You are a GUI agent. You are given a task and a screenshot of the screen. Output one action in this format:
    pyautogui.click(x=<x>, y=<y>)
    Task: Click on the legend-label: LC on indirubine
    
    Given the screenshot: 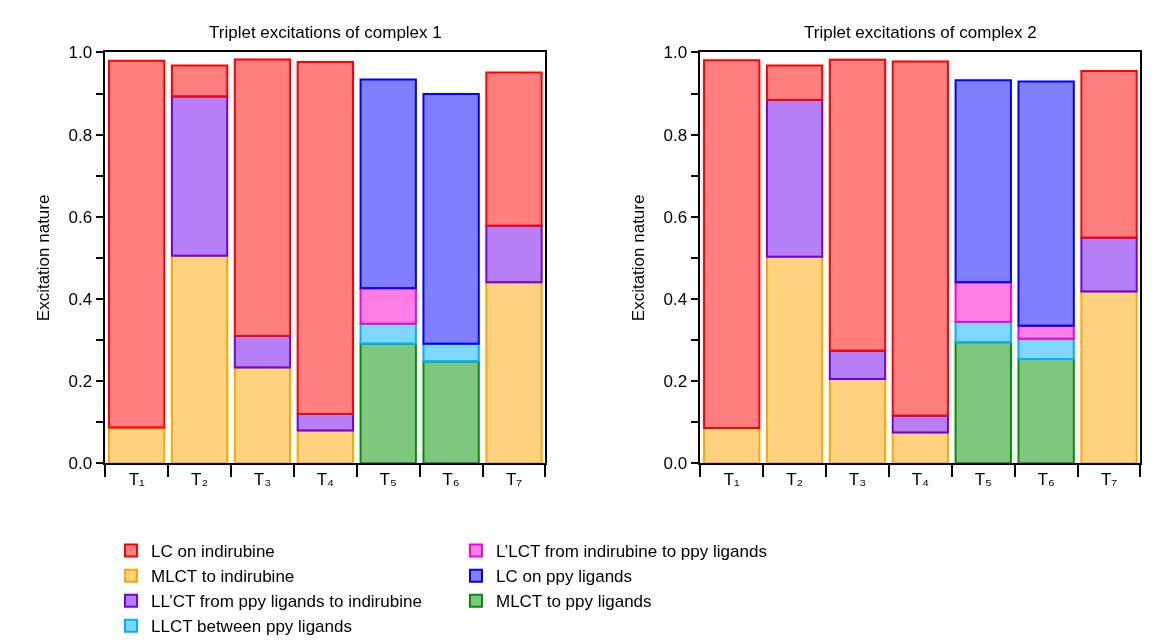 What is the action you would take?
    pyautogui.click(x=212, y=552)
    